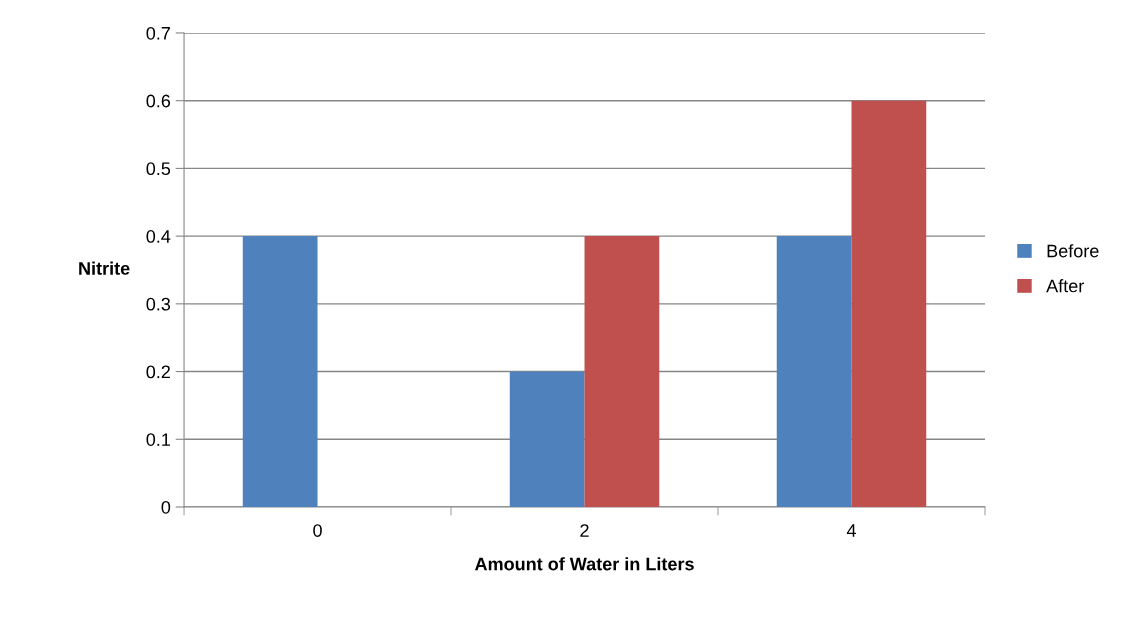 The height and width of the screenshot is (628, 1146). What do you see at coordinates (158, 101) in the screenshot?
I see `y-tick-label: 0.6` at bounding box center [158, 101].